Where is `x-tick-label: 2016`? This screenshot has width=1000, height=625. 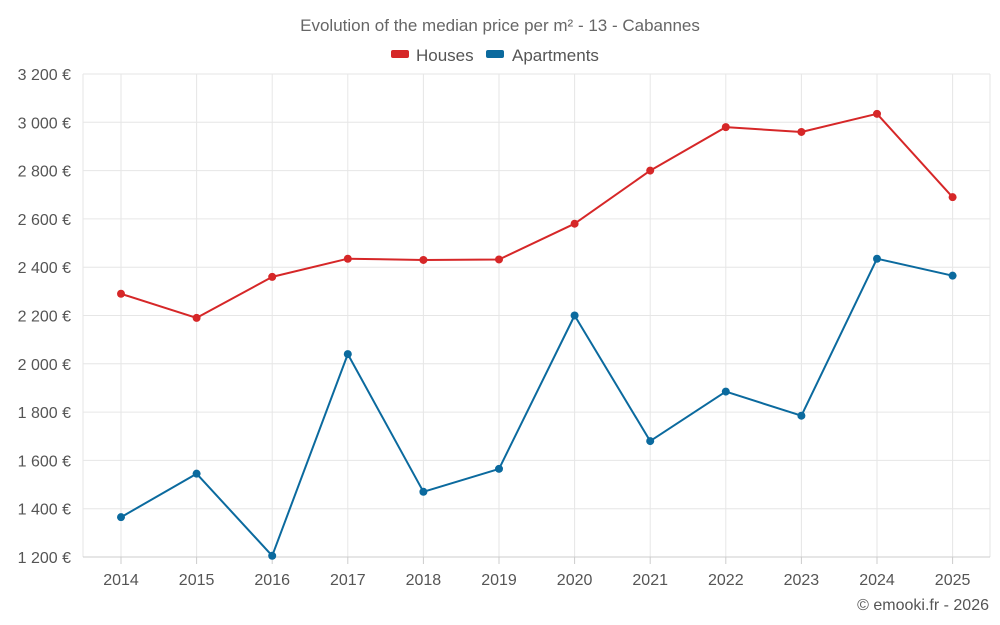
x-tick-label: 2016 is located at coordinates (272, 580).